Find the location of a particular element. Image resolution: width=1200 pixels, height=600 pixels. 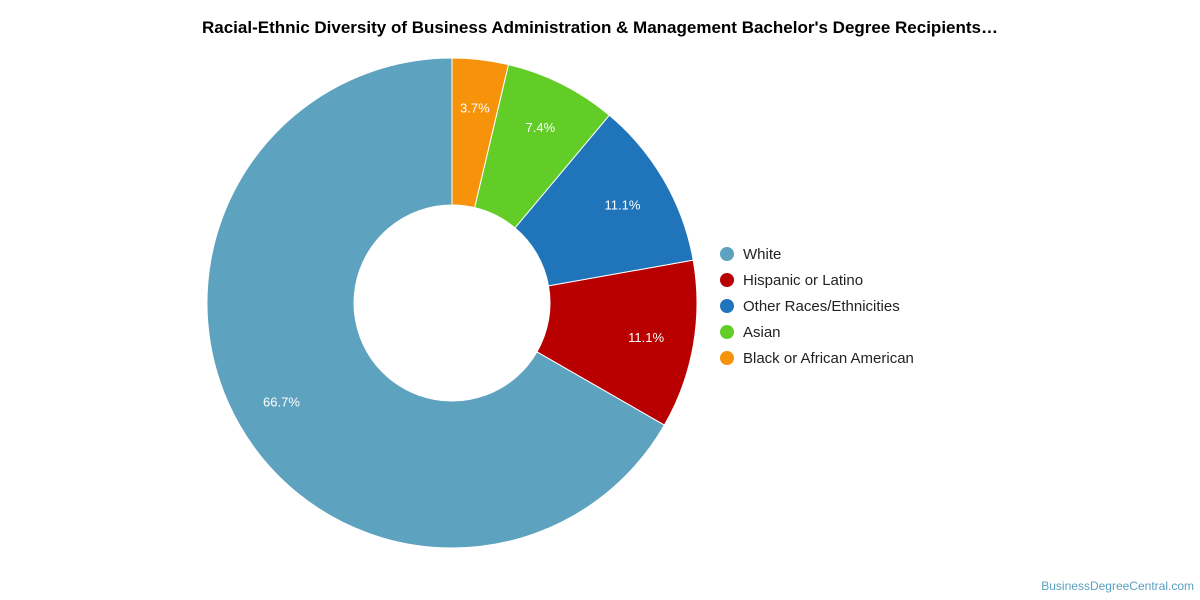

legend-label: Asian is located at coordinates (762, 332).